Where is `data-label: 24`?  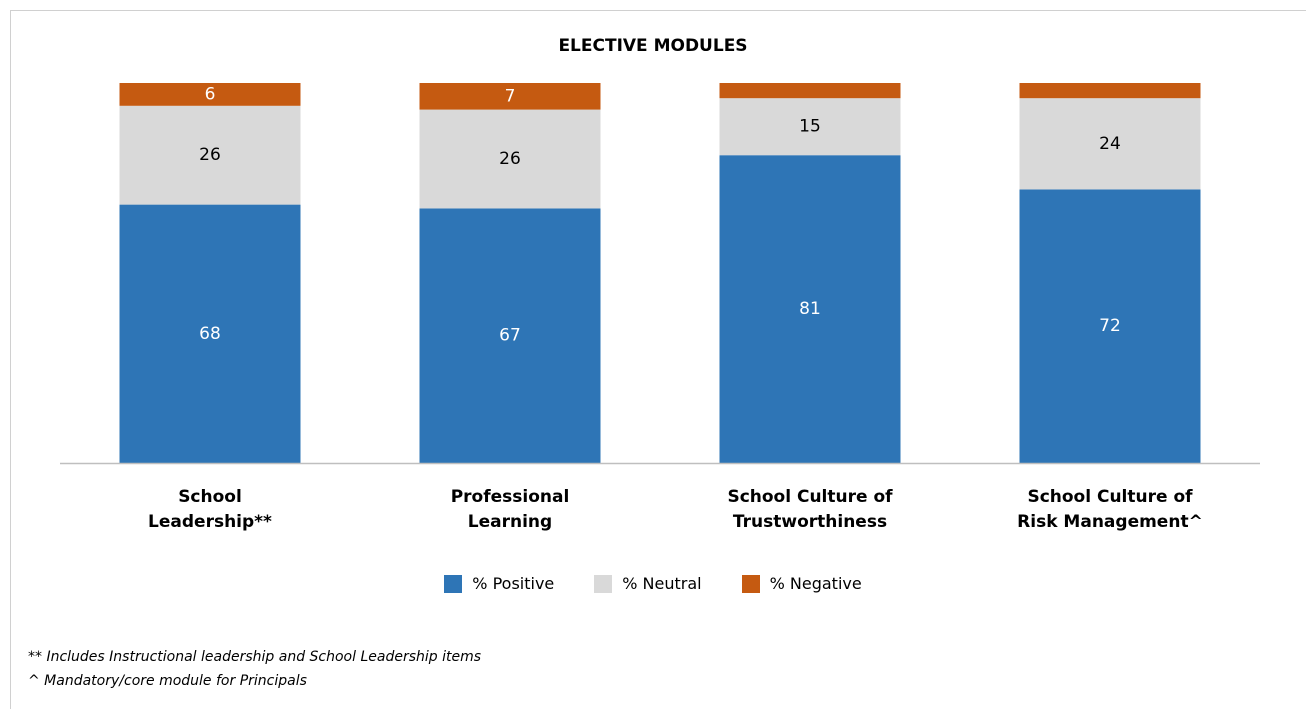 data-label: 24 is located at coordinates (1110, 144).